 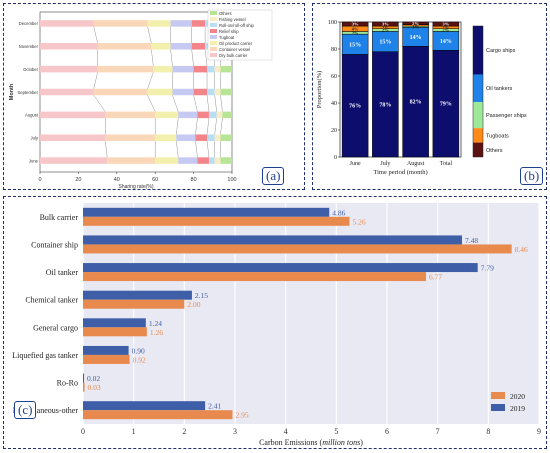 What do you see at coordinates (521, 249) in the screenshot?
I see `bar-value-label-c: 8.46` at bounding box center [521, 249].